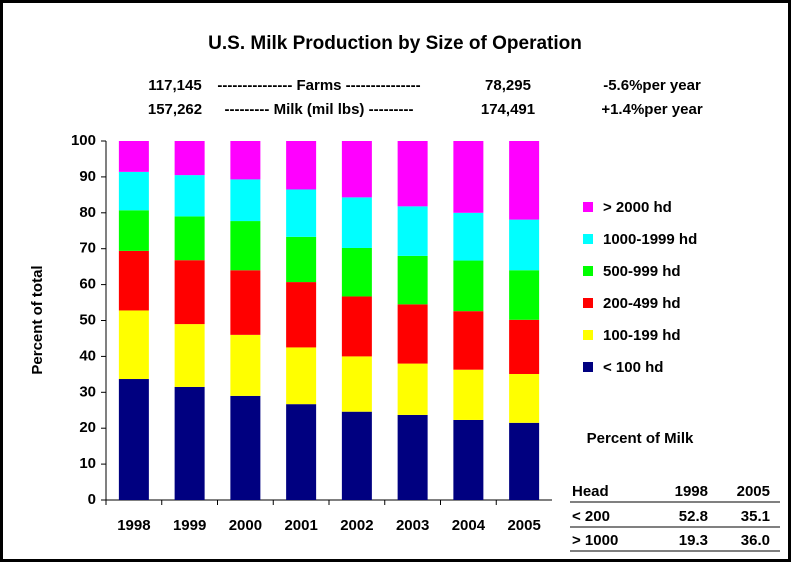  What do you see at coordinates (245, 525) in the screenshot?
I see `x-tick-label: 2000` at bounding box center [245, 525].